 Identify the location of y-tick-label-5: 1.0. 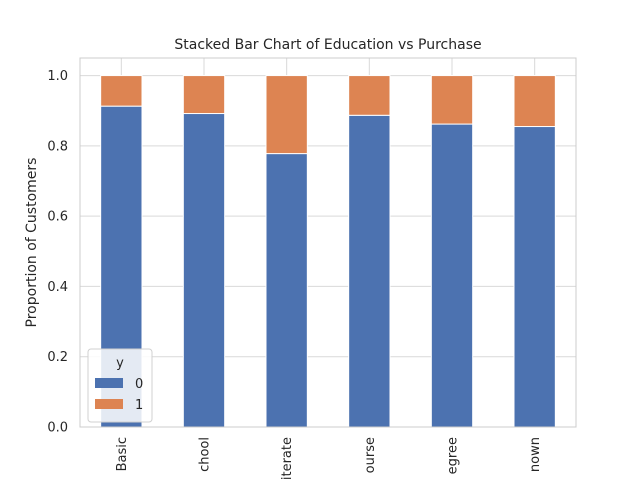
(57, 76).